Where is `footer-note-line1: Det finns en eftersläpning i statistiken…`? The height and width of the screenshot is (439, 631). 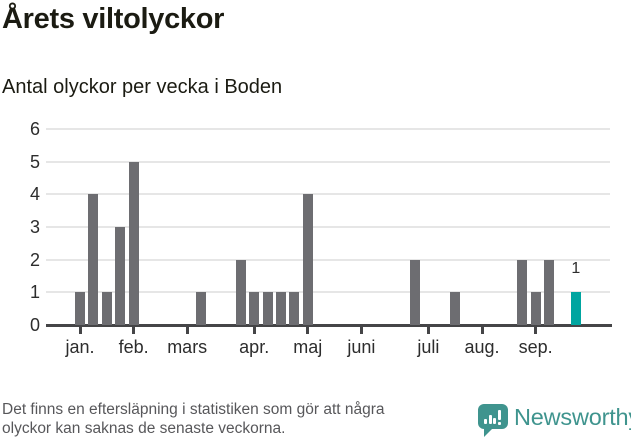
footer-note-line1: Det finns en eftersläpning i statistiken… is located at coordinates (193, 409).